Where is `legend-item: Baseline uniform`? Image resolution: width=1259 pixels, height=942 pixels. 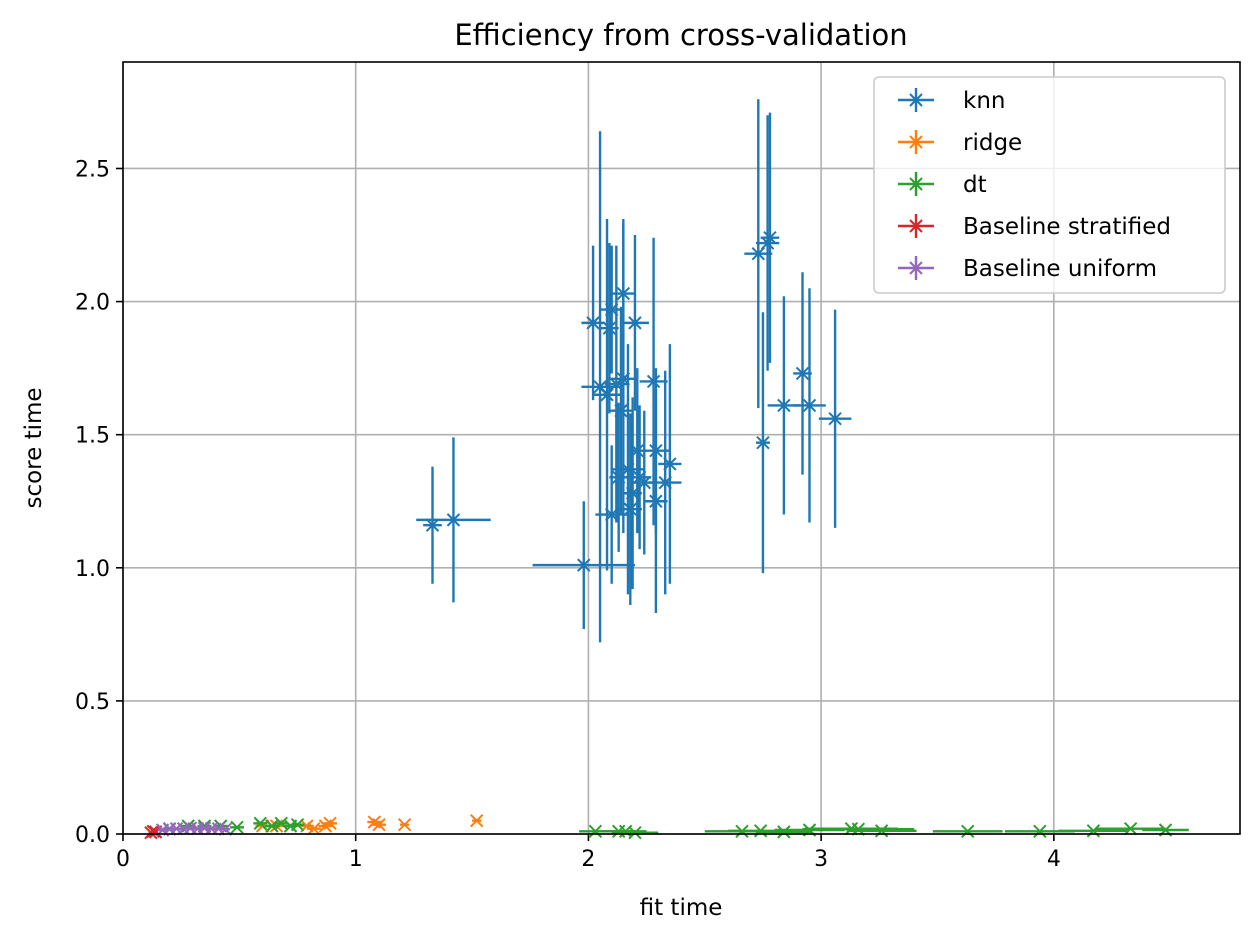
legend-item: Baseline uniform is located at coordinates (1027, 269).